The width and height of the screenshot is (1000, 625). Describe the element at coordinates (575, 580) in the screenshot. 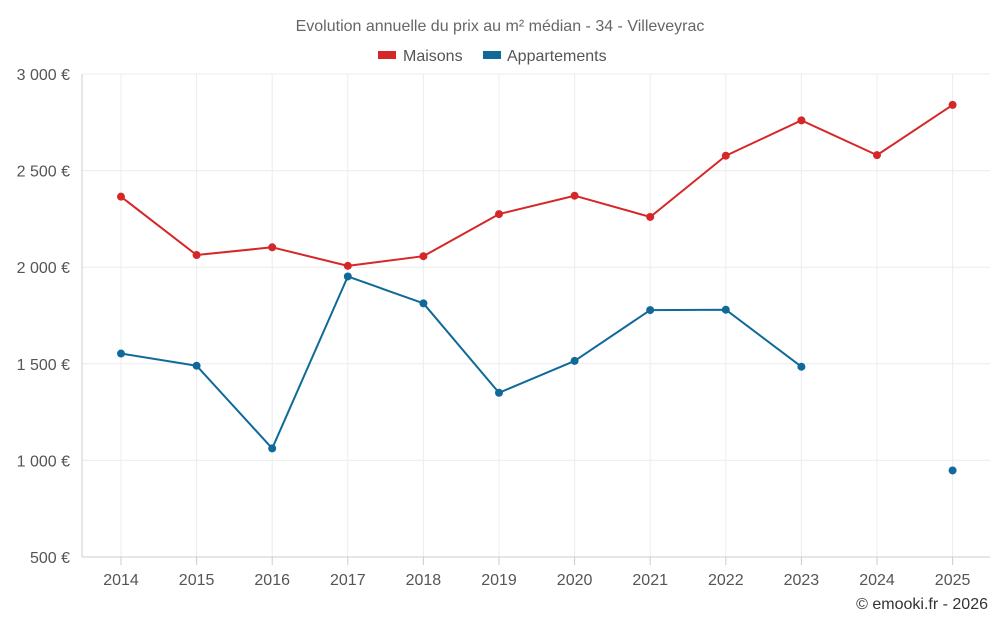

I see `x-tick-label: 2020` at that location.